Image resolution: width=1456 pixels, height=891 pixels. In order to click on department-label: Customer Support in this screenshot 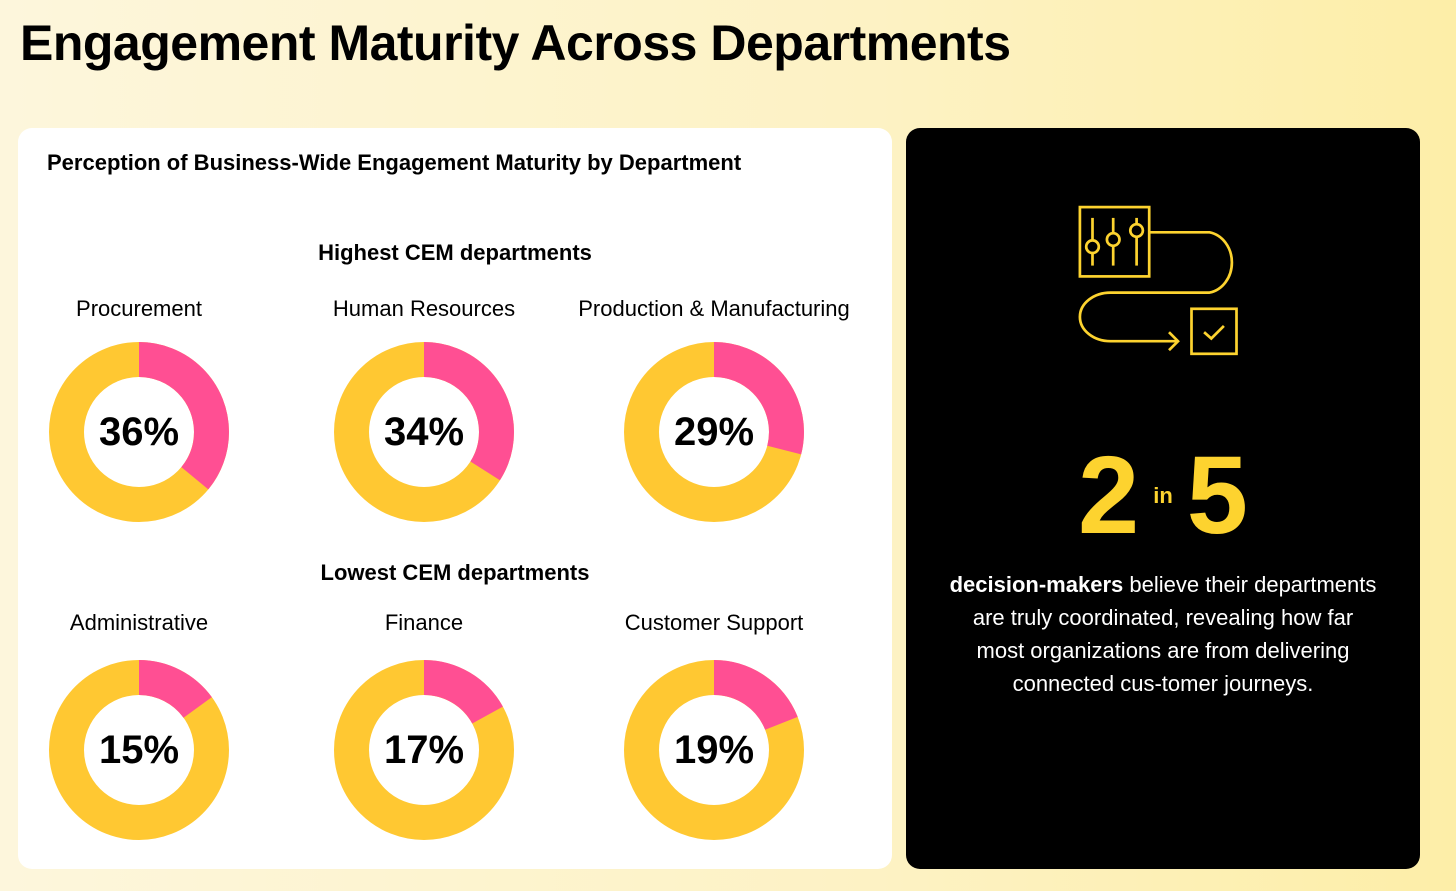, I will do `click(714, 622)`.